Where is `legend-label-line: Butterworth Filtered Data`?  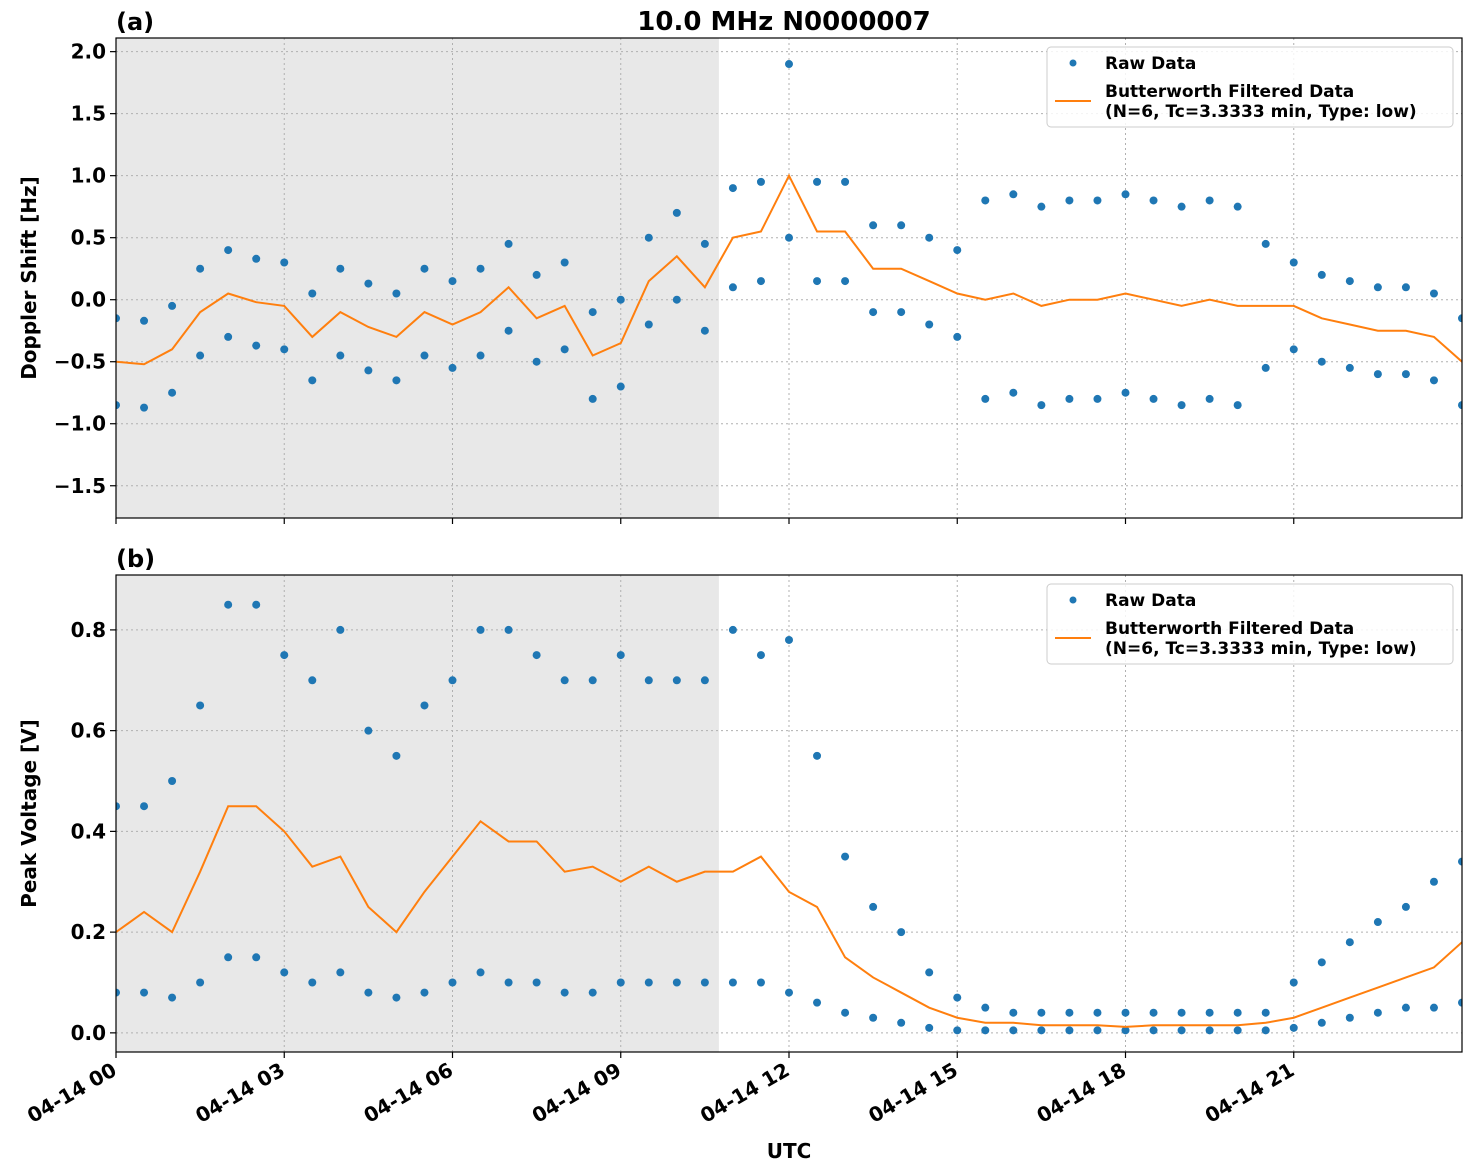 legend-label-line: Butterworth Filtered Data is located at coordinates (1229, 92).